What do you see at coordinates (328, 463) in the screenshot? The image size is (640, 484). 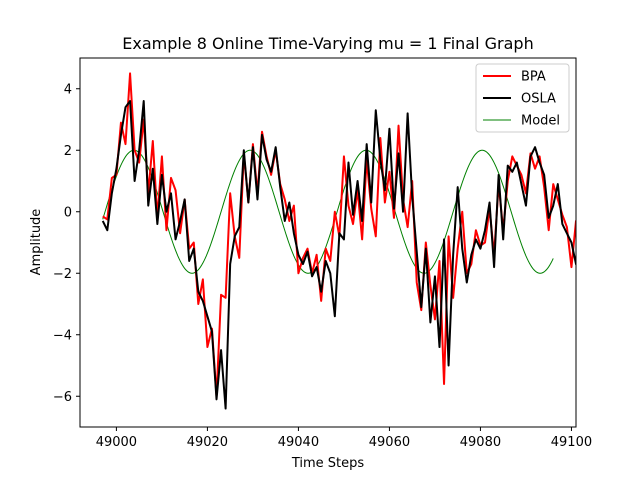 I see `x-axis-label: Time Steps` at bounding box center [328, 463].